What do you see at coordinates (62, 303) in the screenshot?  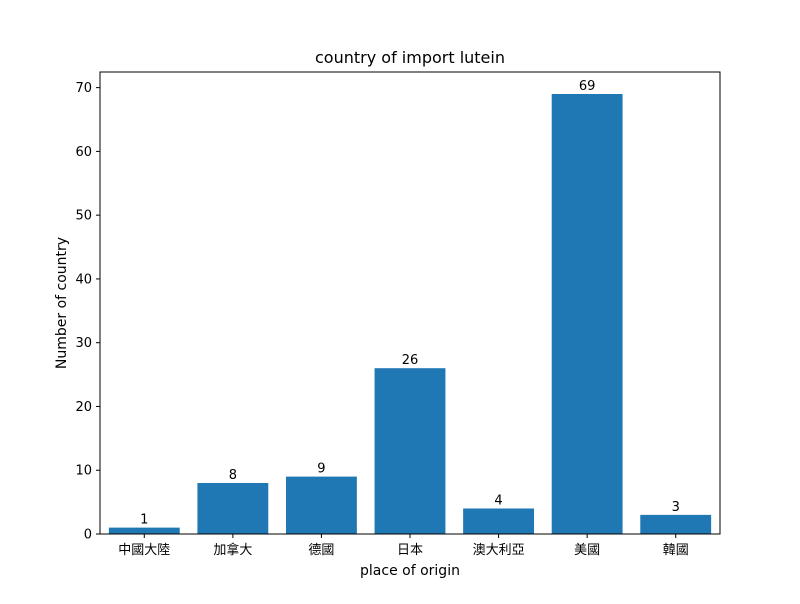 I see `y-axis-label: Number of country` at bounding box center [62, 303].